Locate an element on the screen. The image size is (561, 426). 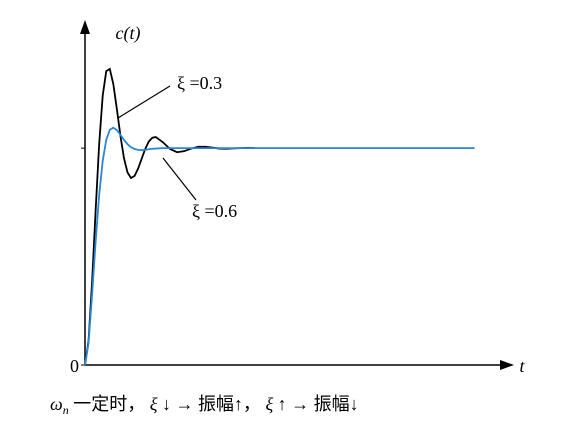
caption: ωn 一定时， ξ ↓ → 振幅↑， ξ ↑ → 振幅↓ is located at coordinates (204, 405).